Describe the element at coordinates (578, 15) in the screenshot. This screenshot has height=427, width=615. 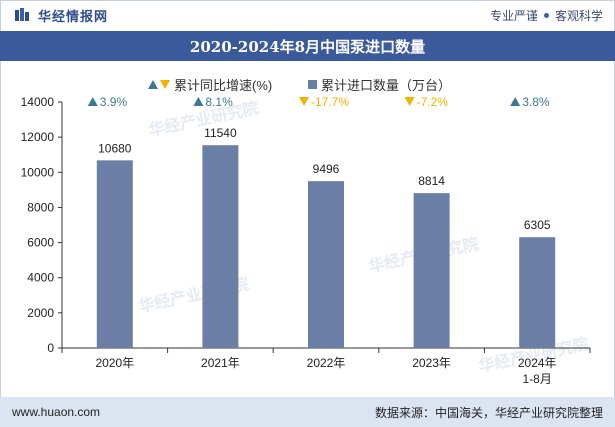
I see `slogan-right: 客观科学` at that location.